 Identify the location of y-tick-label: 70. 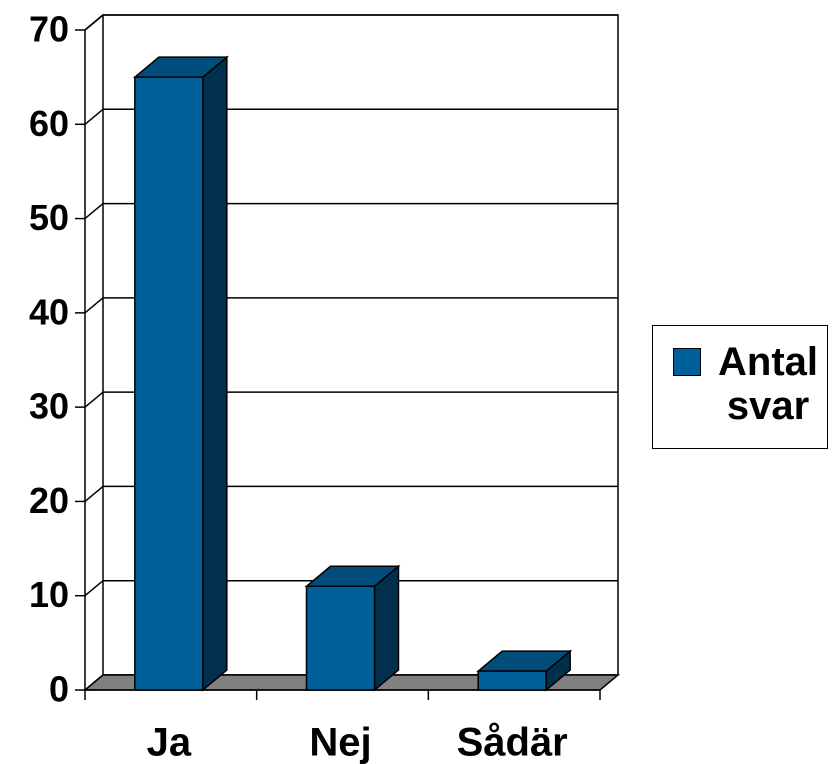
(49, 29).